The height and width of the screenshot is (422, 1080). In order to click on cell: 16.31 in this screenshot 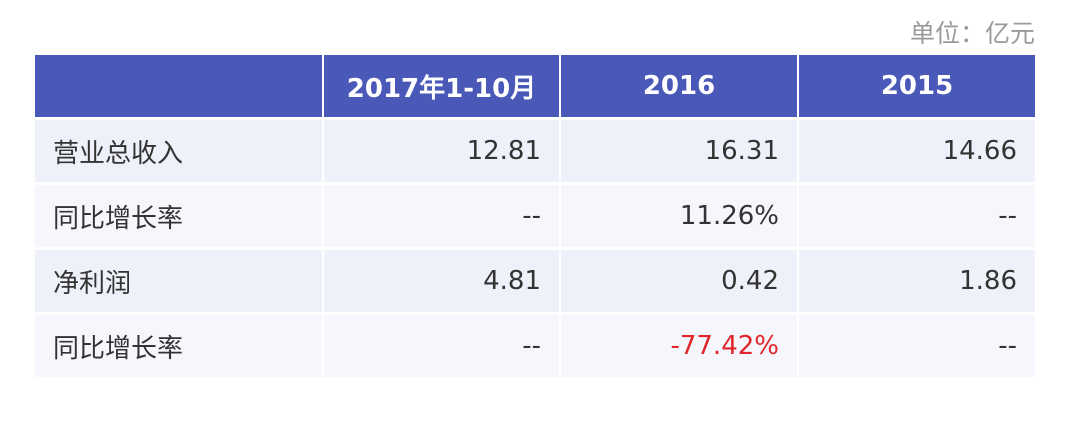, I will do `click(679, 151)`.